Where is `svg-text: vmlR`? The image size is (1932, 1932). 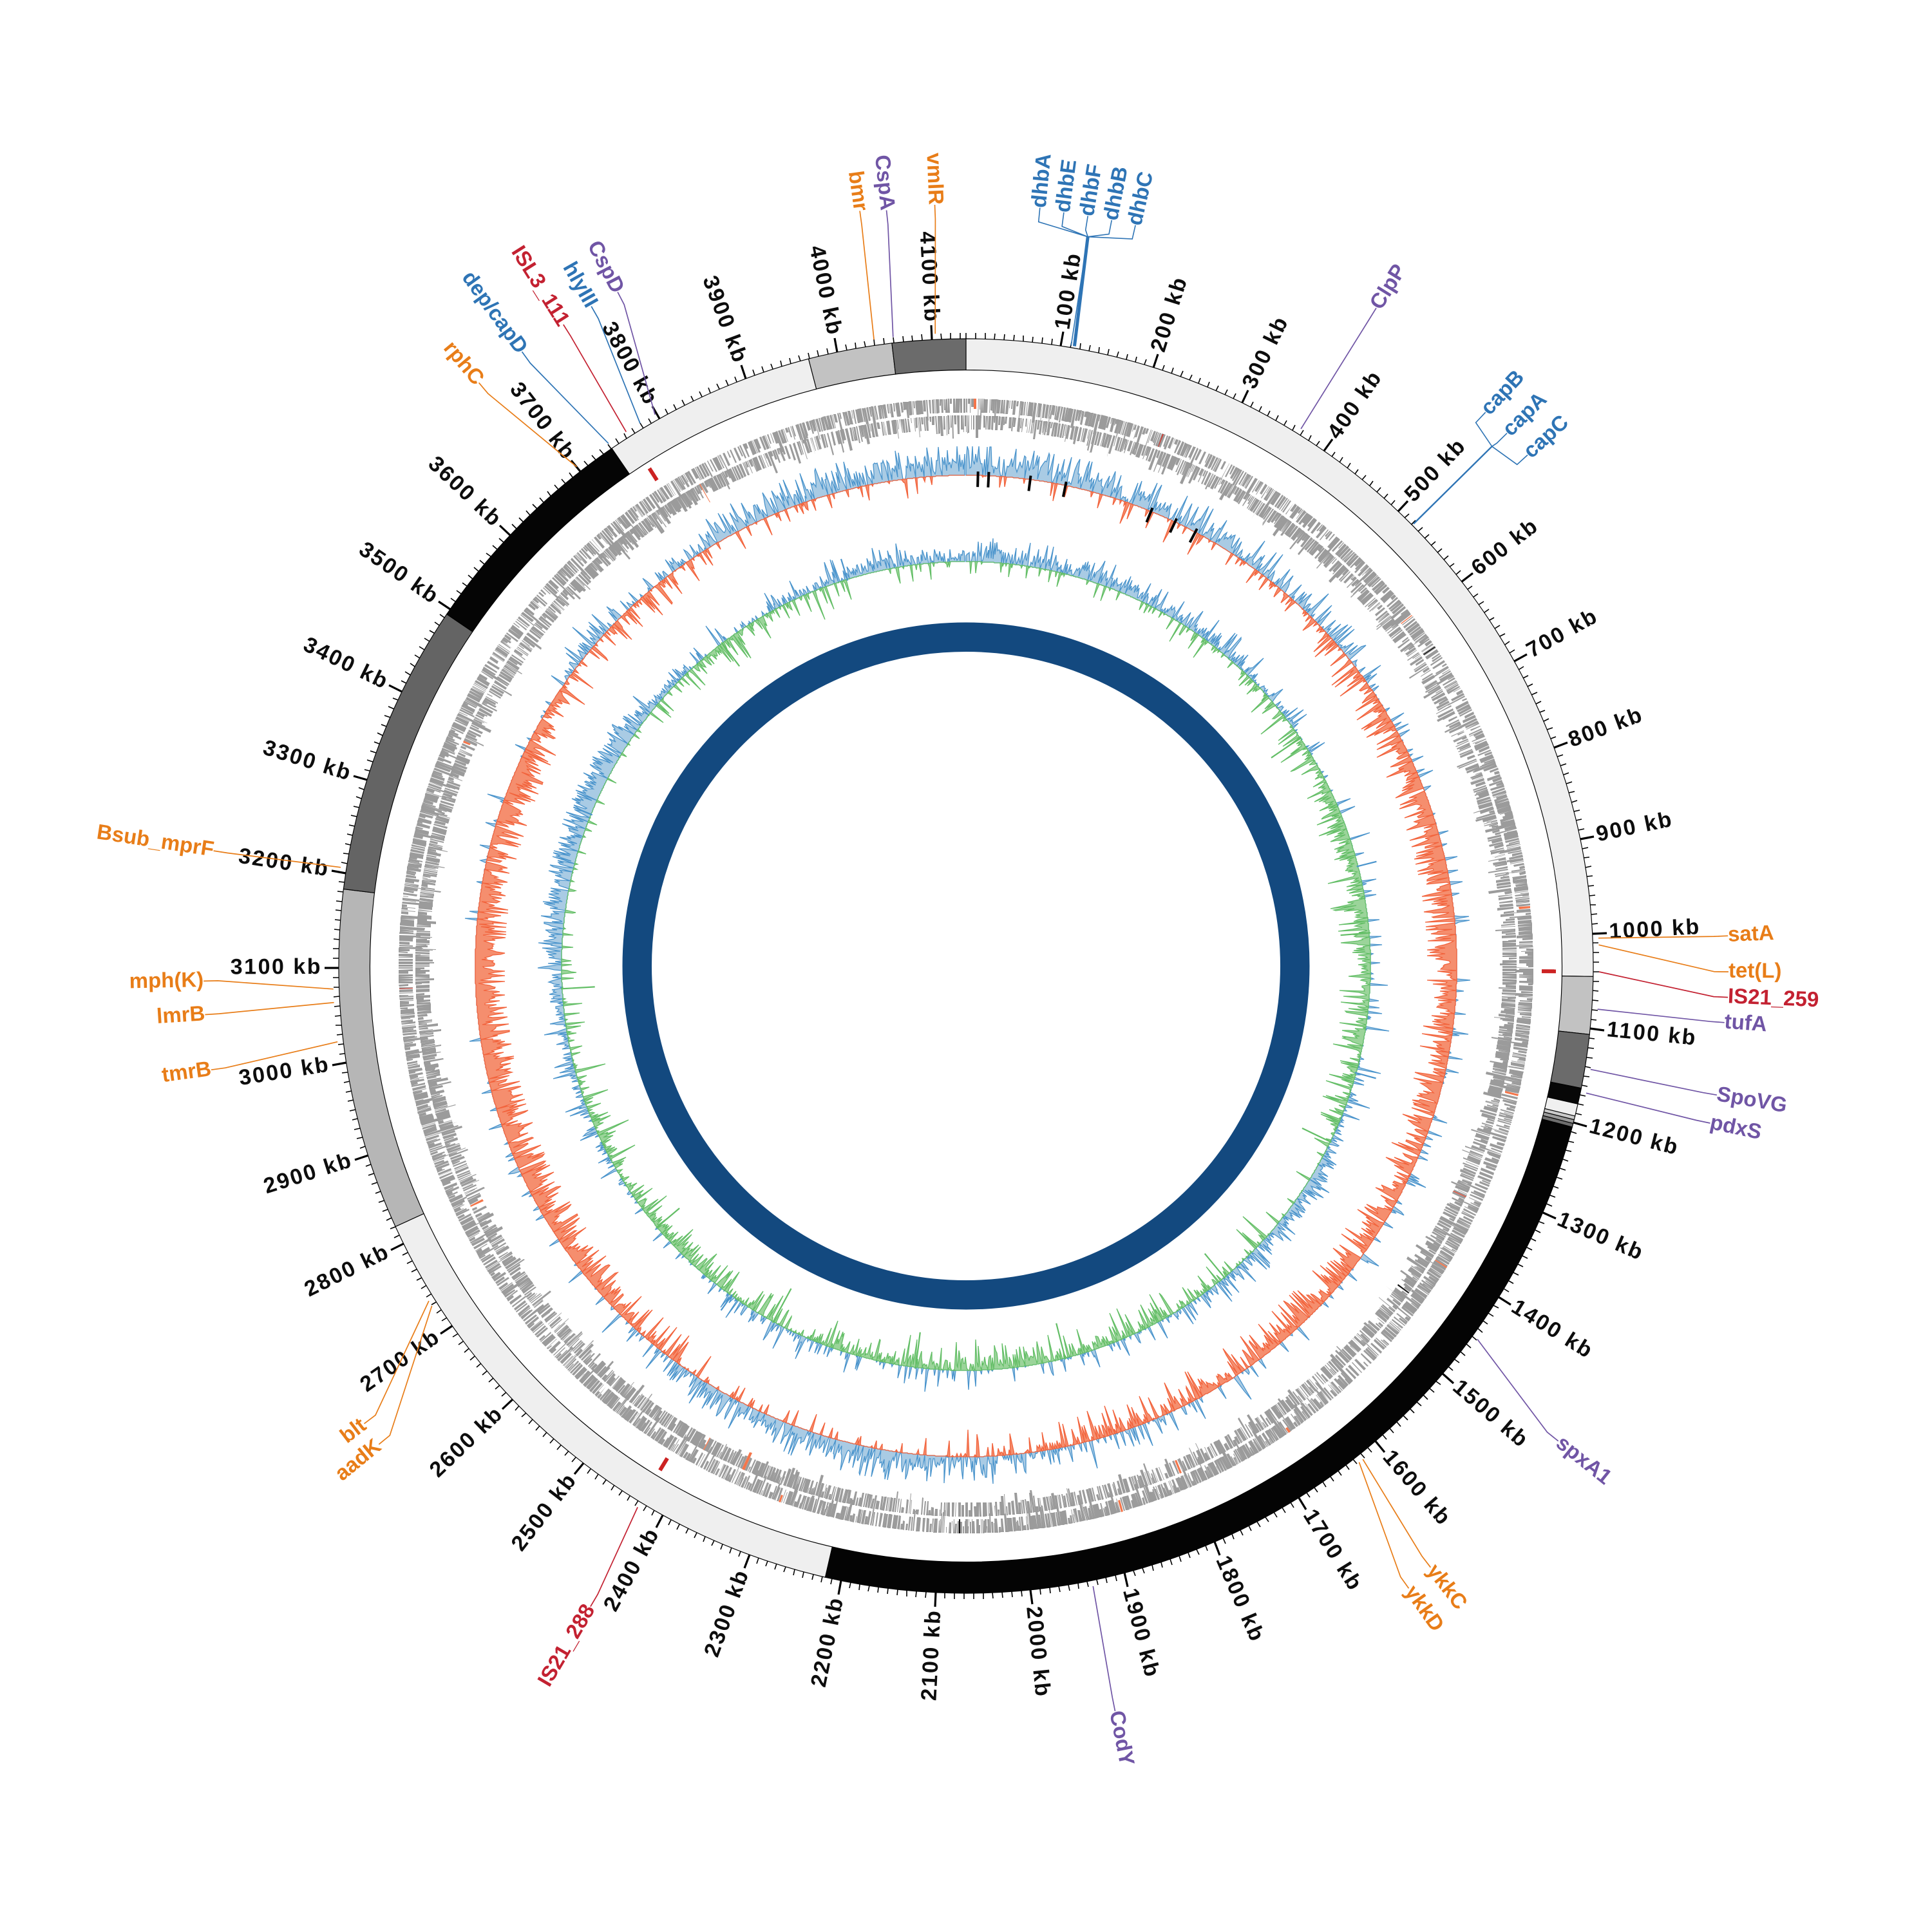
svg-text: vmlR is located at coordinates (935, 178).